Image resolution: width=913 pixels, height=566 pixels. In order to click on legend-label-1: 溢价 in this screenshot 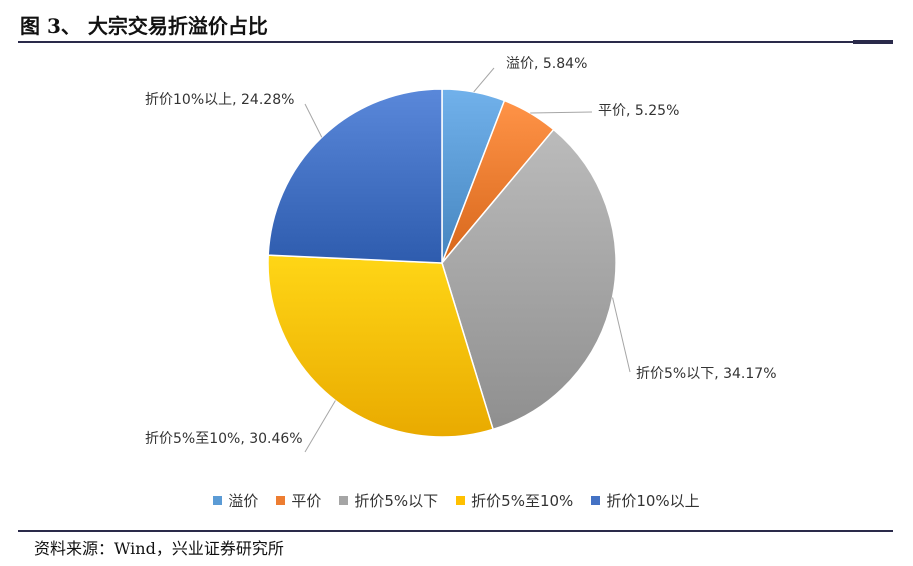, I will do `click(243, 501)`.